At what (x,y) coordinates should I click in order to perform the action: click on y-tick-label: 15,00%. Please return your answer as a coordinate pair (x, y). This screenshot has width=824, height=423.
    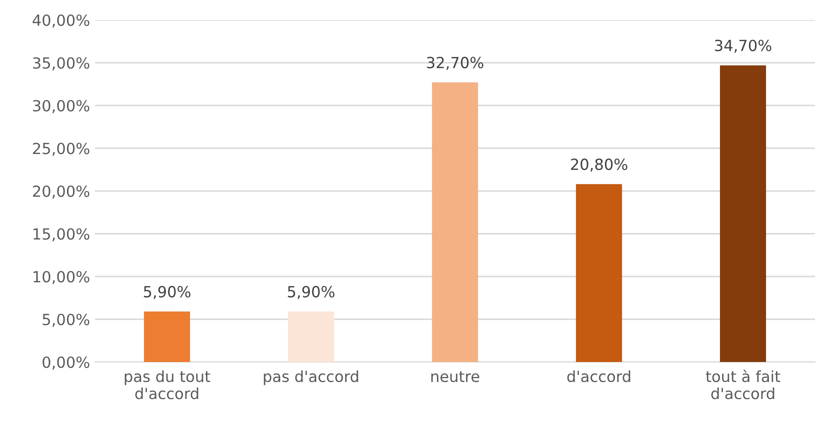
    Looking at the image, I should click on (62, 235).